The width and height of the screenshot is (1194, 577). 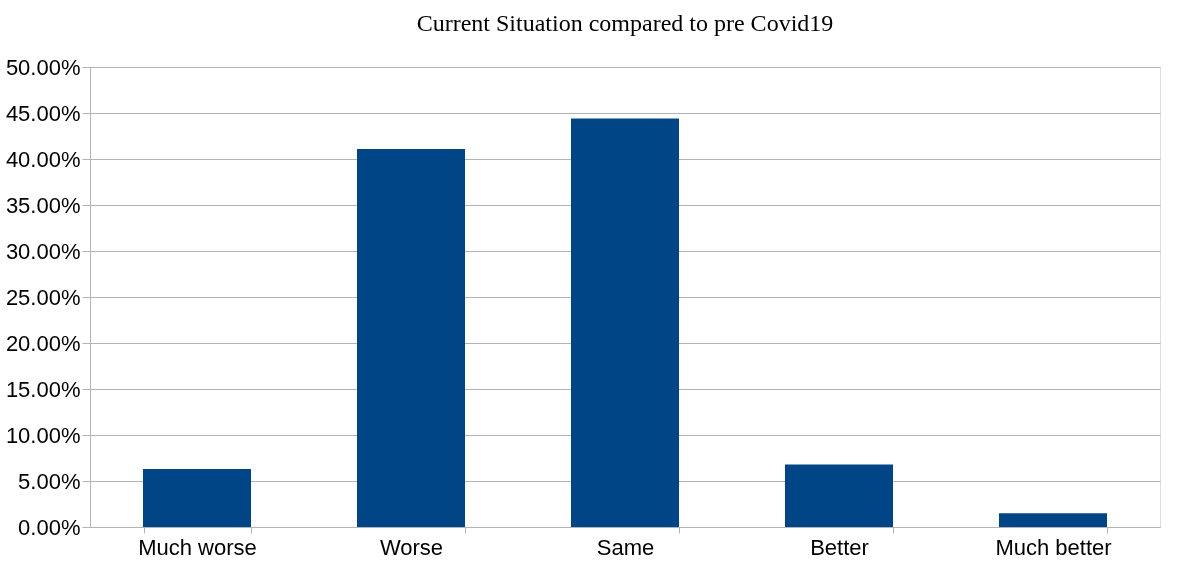 What do you see at coordinates (43, 113) in the screenshot?
I see `y-tick-label: 45.00%` at bounding box center [43, 113].